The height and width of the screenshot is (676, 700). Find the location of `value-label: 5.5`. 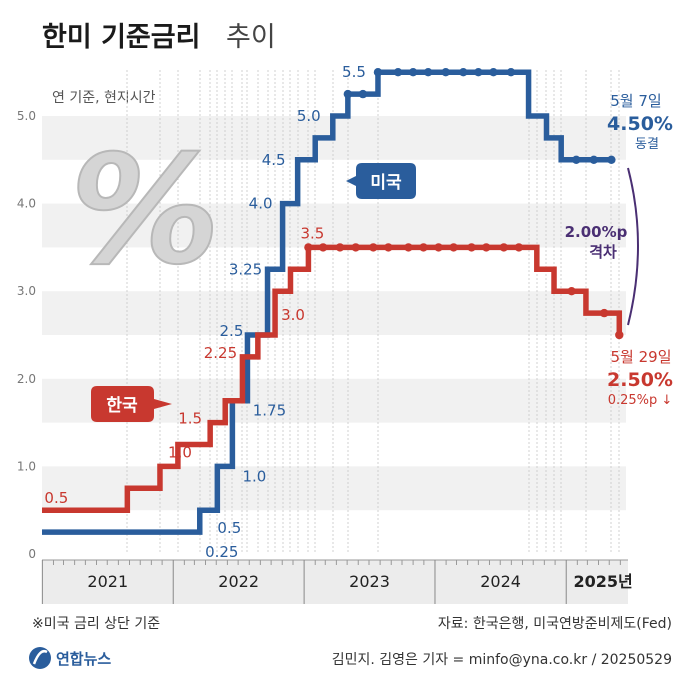

value-label: 5.5 is located at coordinates (354, 72).